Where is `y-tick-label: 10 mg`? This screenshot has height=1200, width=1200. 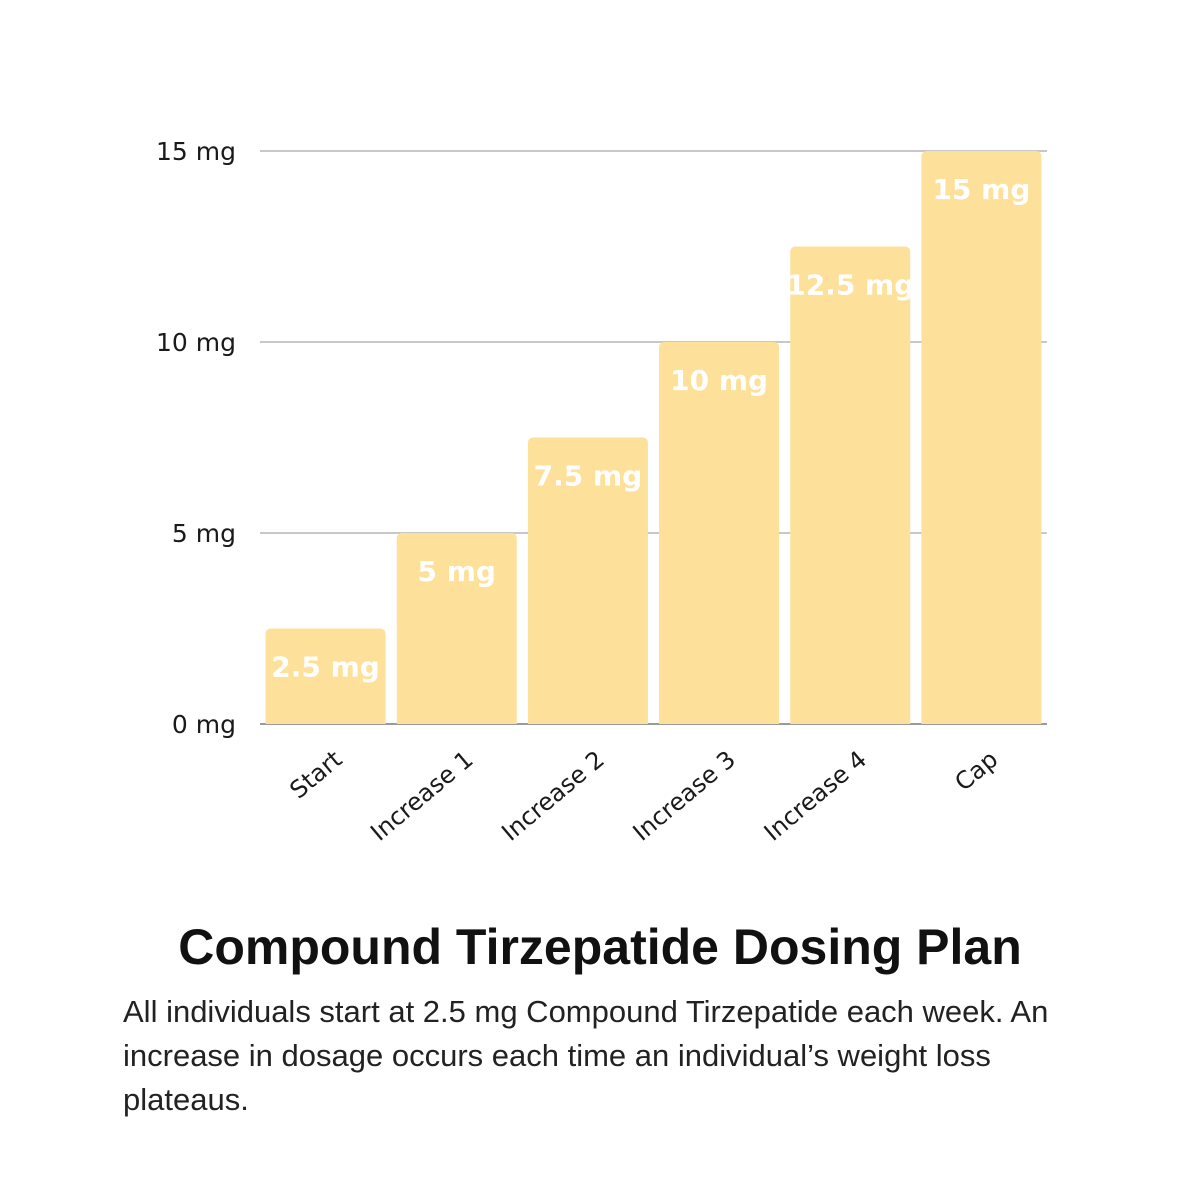 y-tick-label: 10 mg is located at coordinates (196, 342).